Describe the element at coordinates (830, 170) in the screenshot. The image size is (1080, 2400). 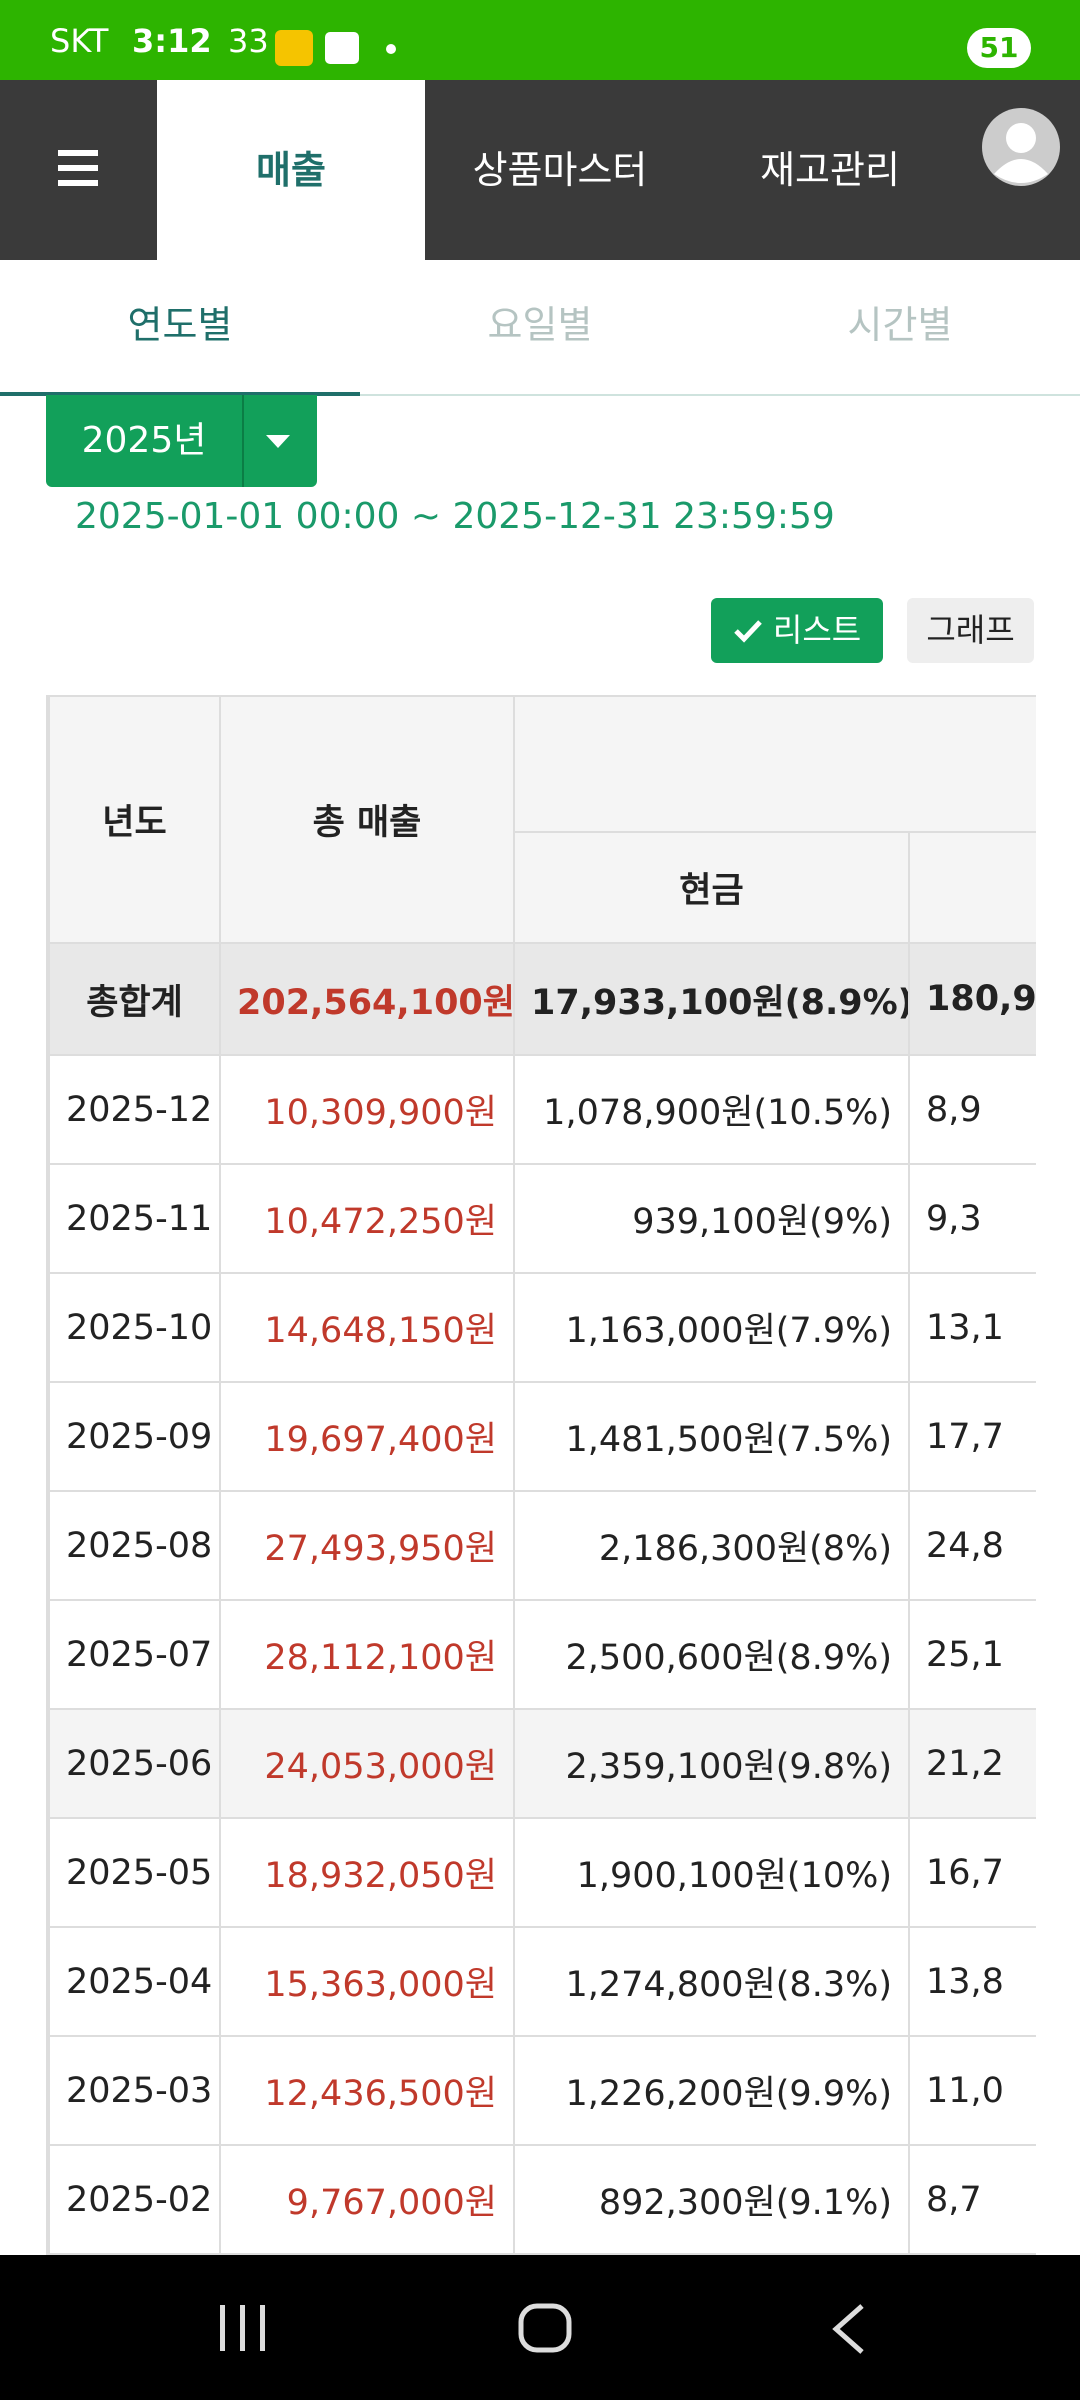
I see `nav-tab: 재고관리` at that location.